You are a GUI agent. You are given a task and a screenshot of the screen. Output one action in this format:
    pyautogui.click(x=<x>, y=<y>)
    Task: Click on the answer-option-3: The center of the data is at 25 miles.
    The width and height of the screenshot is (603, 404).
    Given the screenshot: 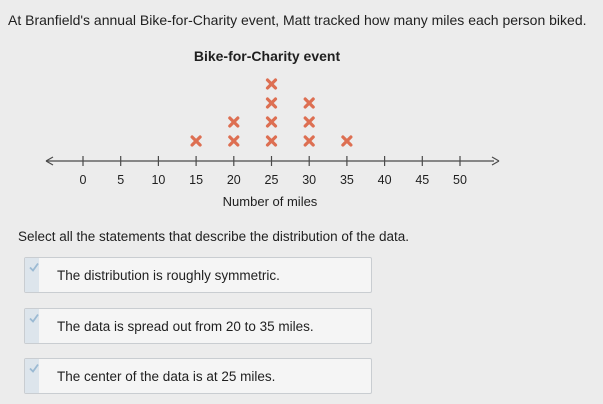 What is the action you would take?
    pyautogui.click(x=198, y=376)
    